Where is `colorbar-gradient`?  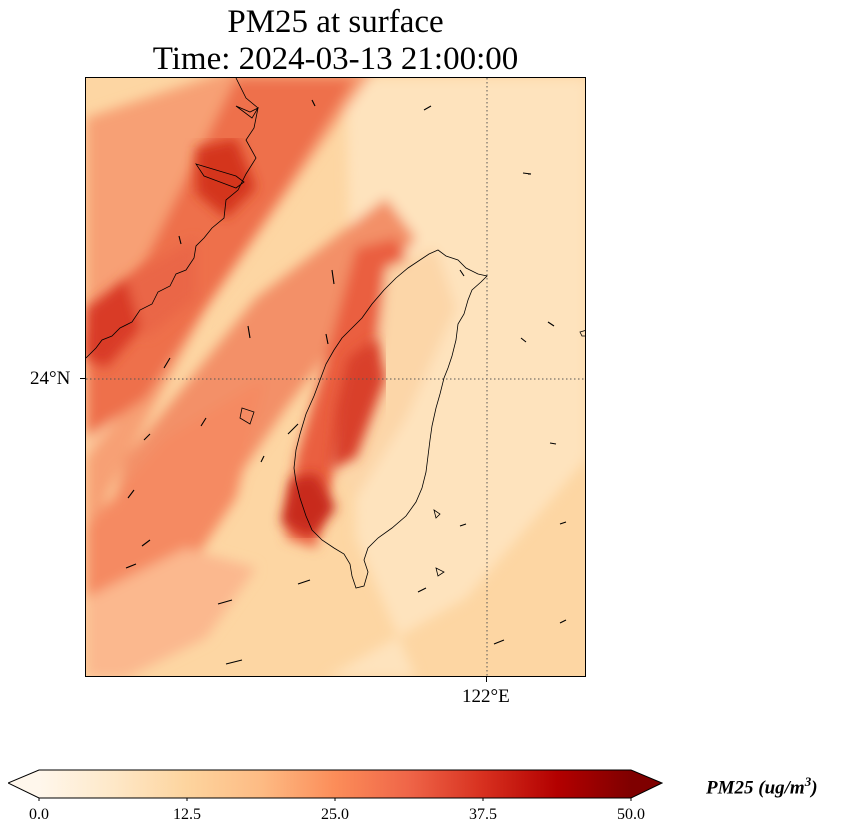
colorbar-gradient is located at coordinates (335, 784).